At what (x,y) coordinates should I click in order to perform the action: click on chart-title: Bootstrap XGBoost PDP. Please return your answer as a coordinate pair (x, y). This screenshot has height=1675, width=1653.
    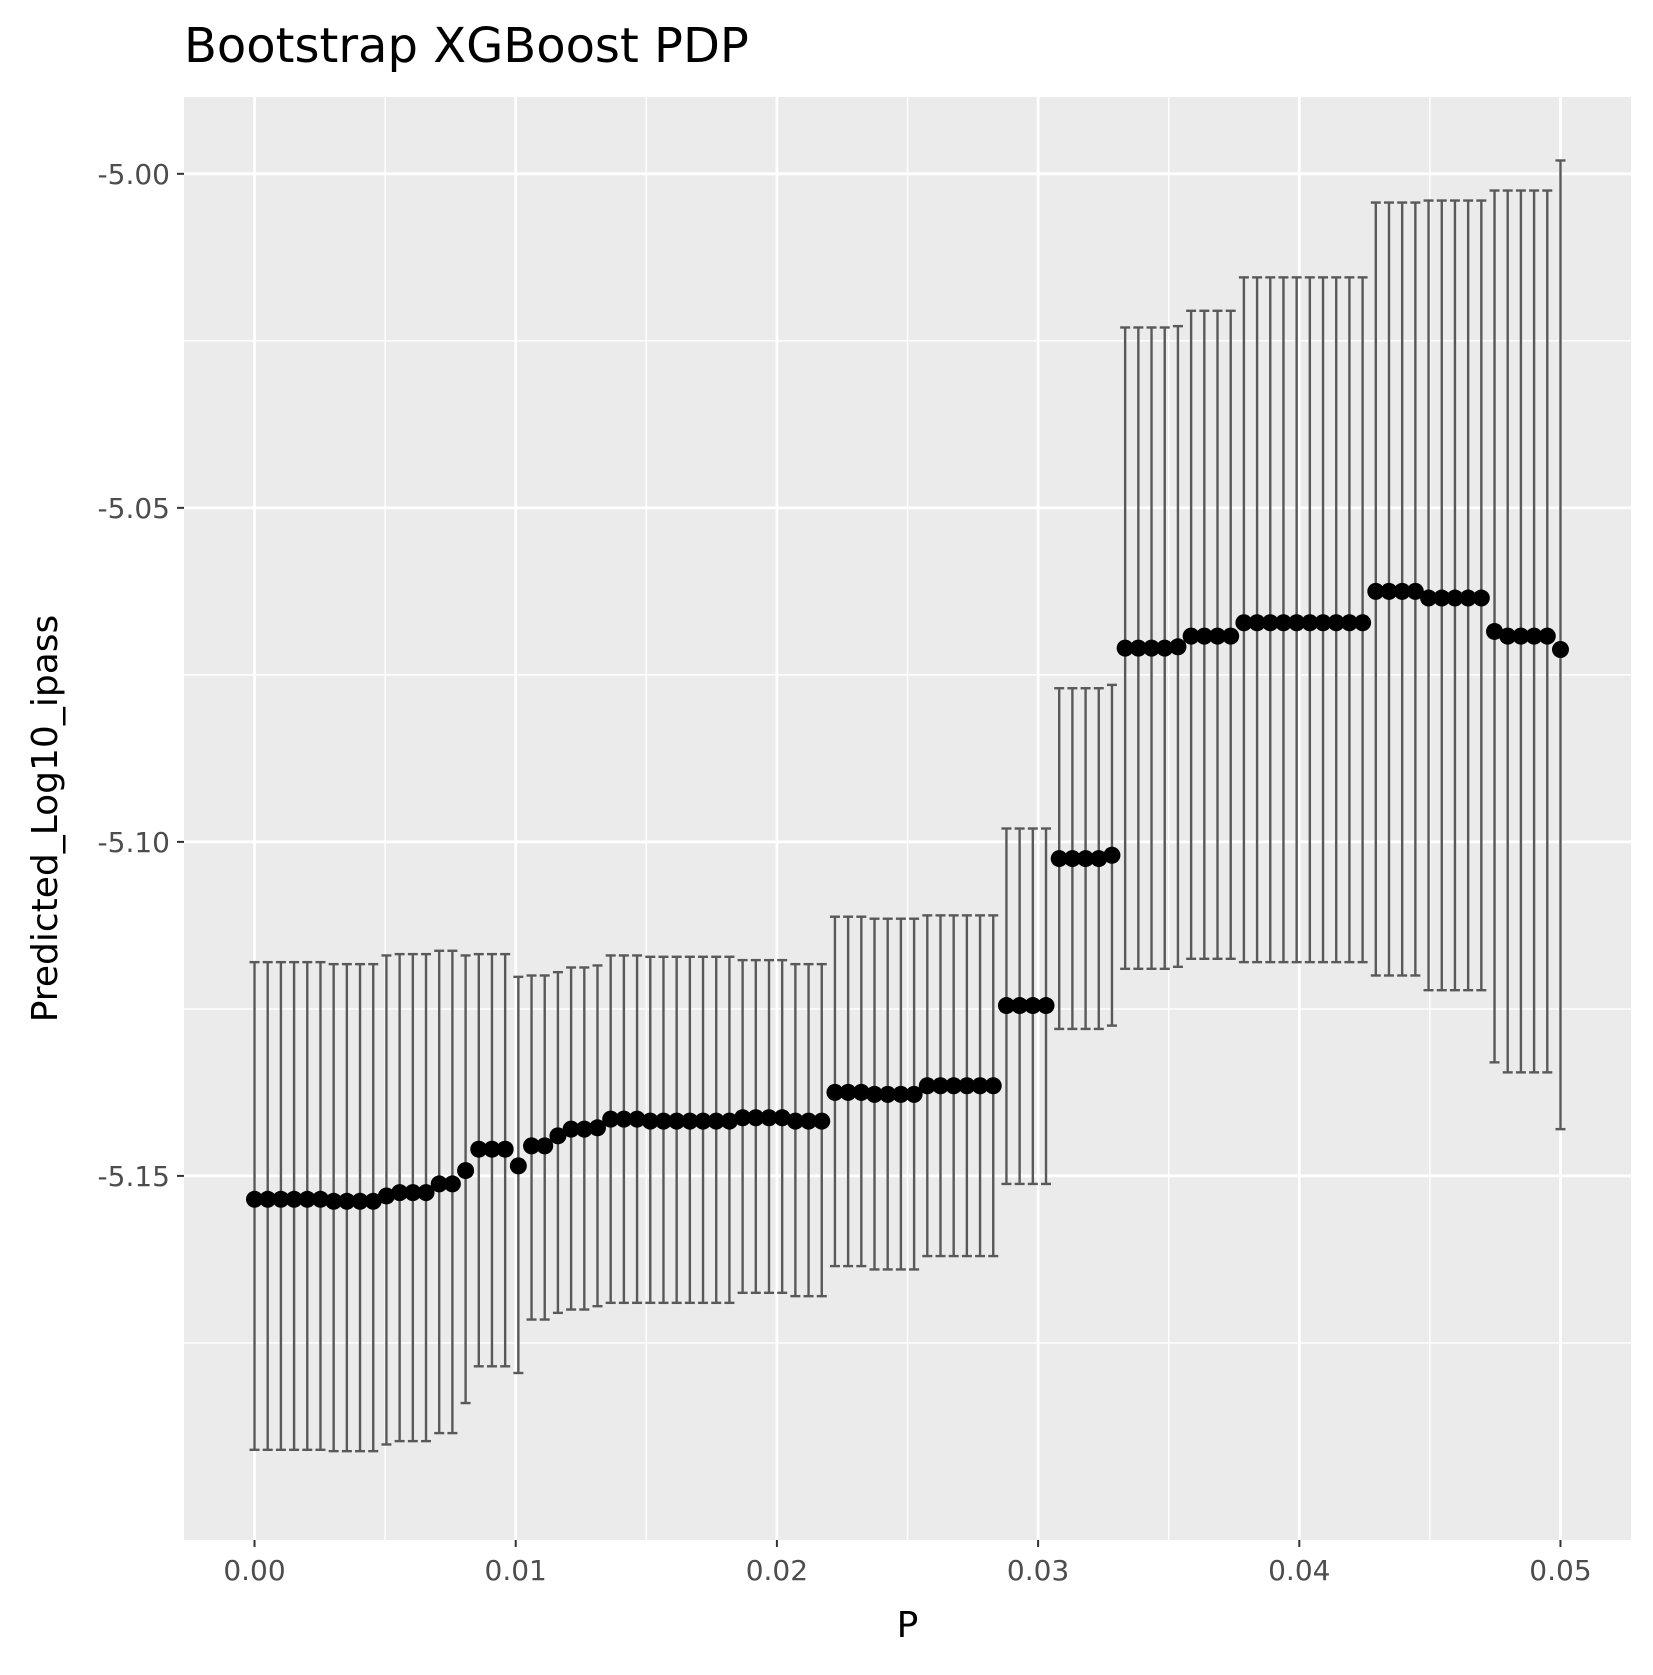
    Looking at the image, I should click on (466, 46).